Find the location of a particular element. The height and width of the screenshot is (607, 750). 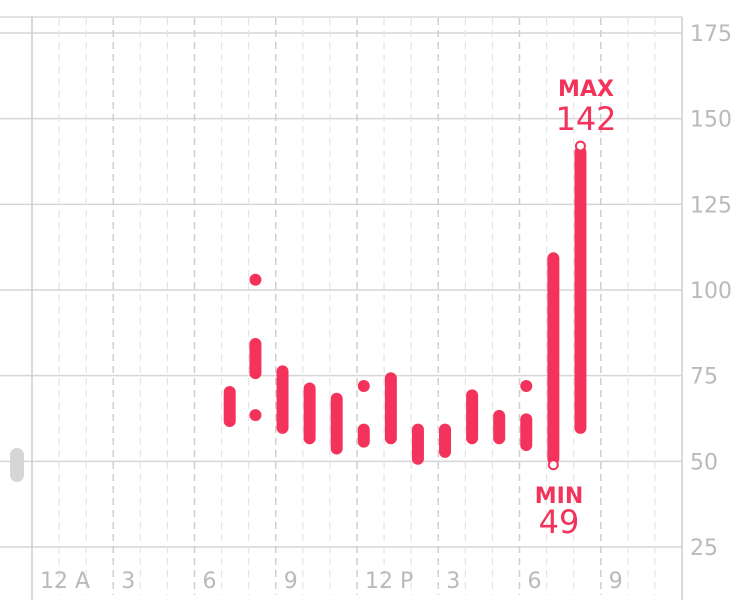

x-tick-label: 12 A is located at coordinates (65, 581).